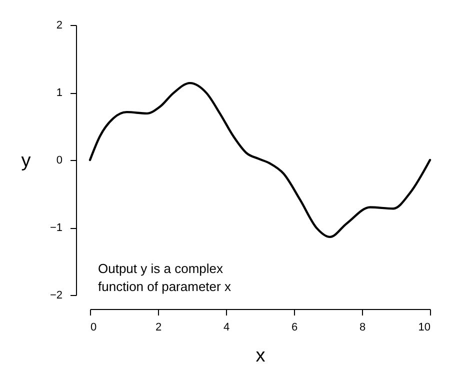 This screenshot has width=460, height=383. What do you see at coordinates (226, 328) in the screenshot?
I see `x-tick-label: 4` at bounding box center [226, 328].